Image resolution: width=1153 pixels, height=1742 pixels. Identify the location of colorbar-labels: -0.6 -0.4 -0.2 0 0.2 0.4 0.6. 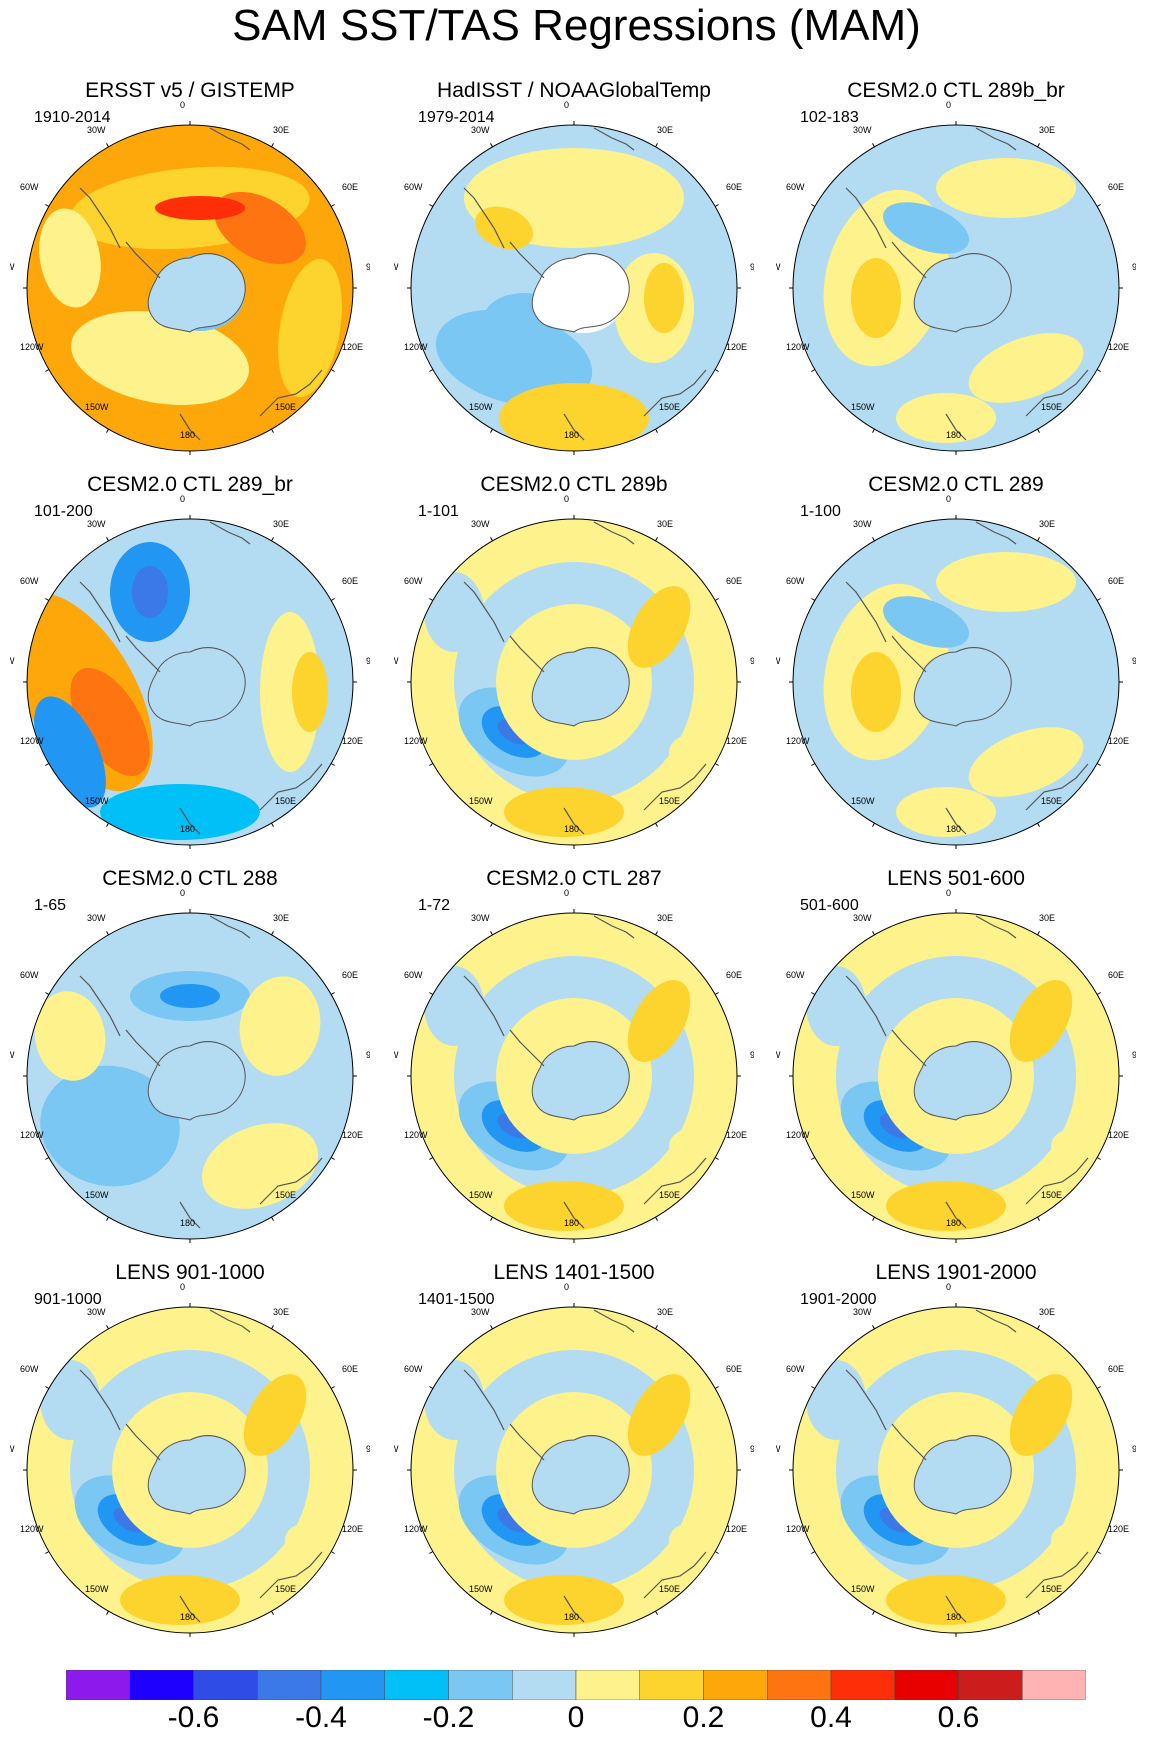
(576, 1721).